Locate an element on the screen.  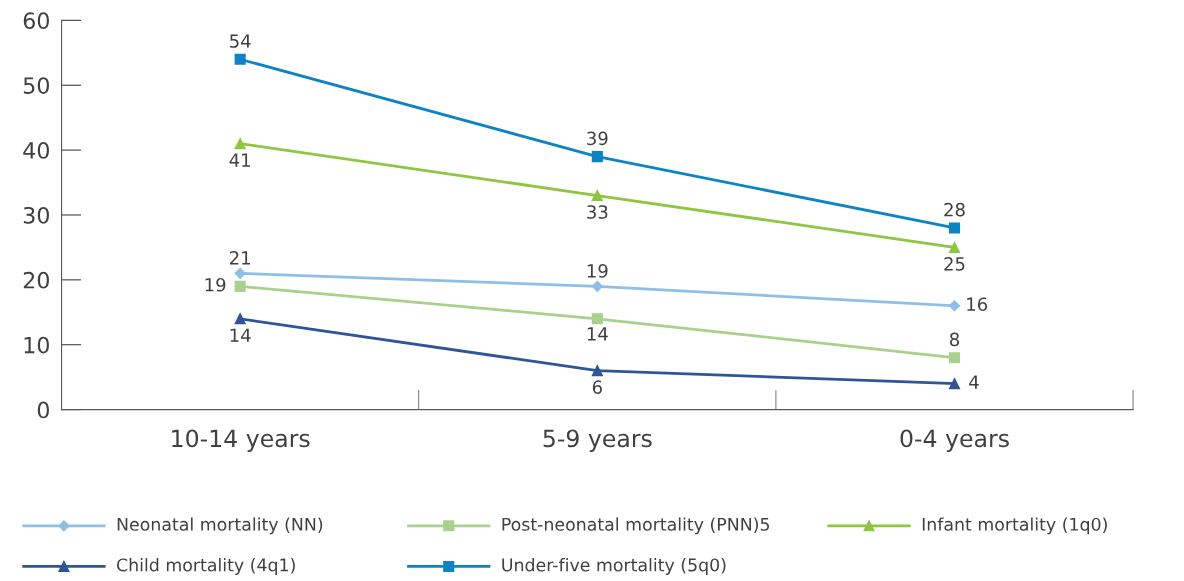
legend-label: Neonatal mortality (NN) is located at coordinates (220, 526).